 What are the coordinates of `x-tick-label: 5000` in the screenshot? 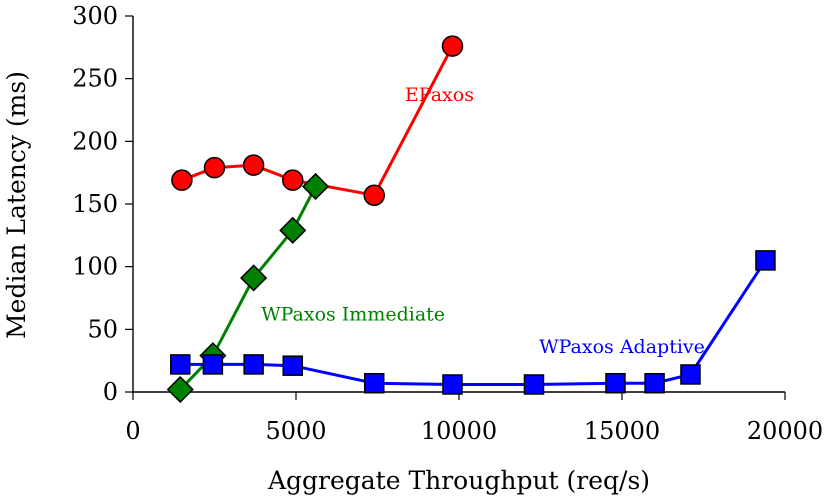 It's located at (295, 431).